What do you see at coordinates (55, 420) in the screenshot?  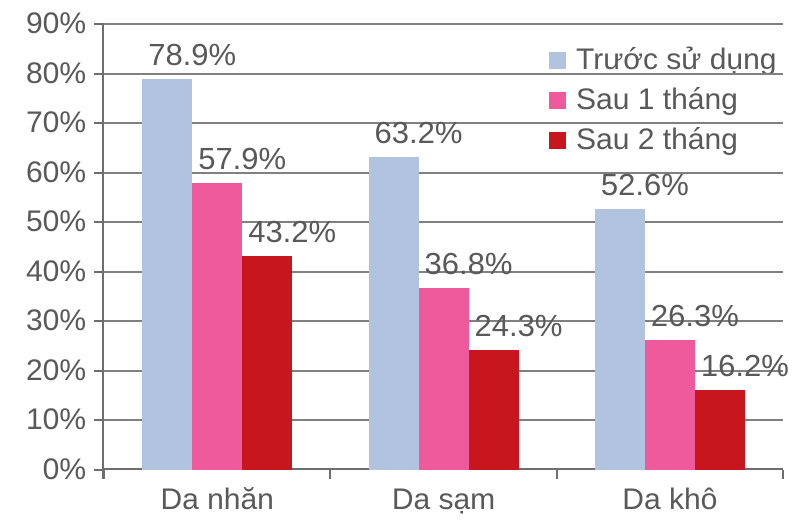 I see `y-tick-label: 10%` at bounding box center [55, 420].